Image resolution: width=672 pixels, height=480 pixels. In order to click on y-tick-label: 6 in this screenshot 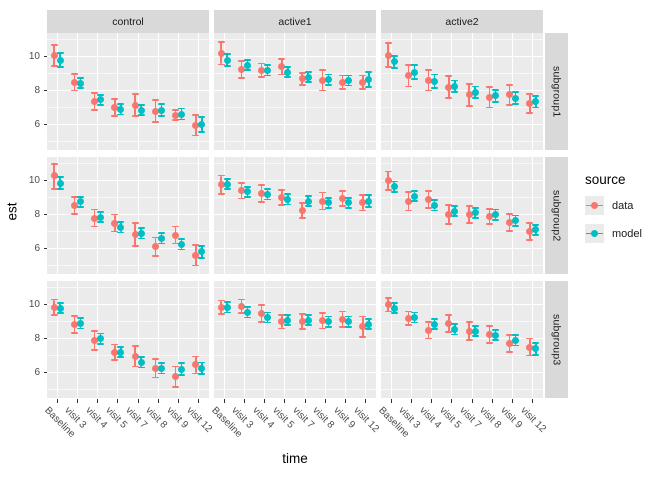, I will do `click(37, 373)`.